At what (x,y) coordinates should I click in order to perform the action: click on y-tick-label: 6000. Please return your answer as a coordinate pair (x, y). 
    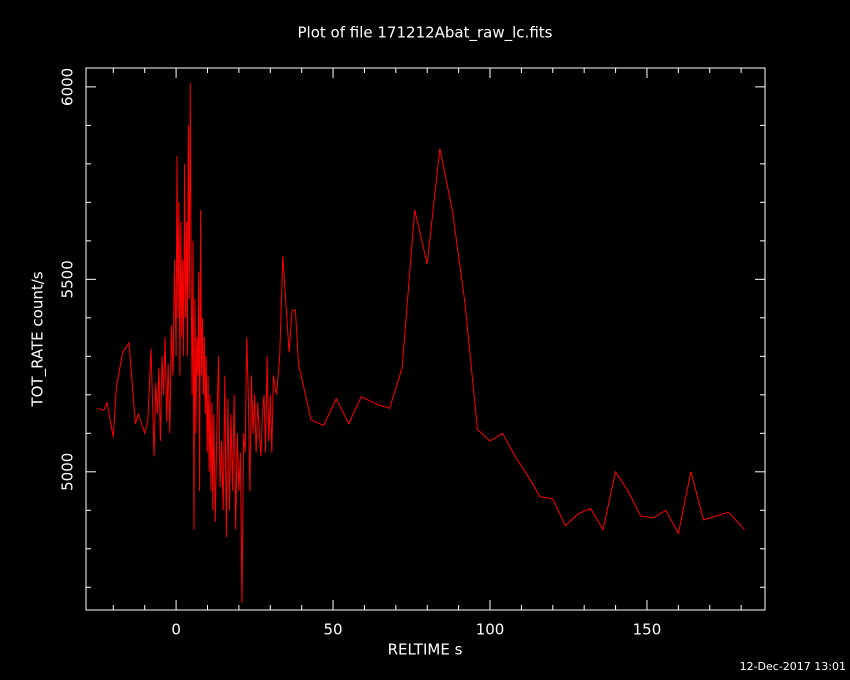
    Looking at the image, I should click on (68, 87).